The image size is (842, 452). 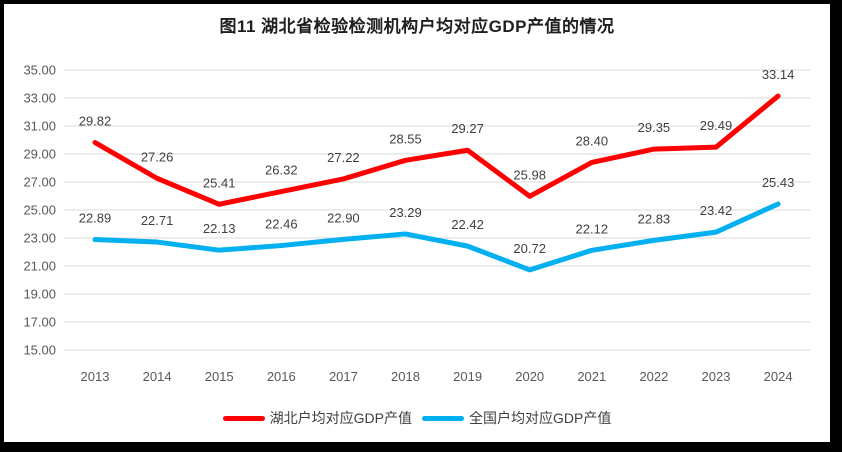 What do you see at coordinates (39, 266) in the screenshot?
I see `y-tick-label: 21.00` at bounding box center [39, 266].